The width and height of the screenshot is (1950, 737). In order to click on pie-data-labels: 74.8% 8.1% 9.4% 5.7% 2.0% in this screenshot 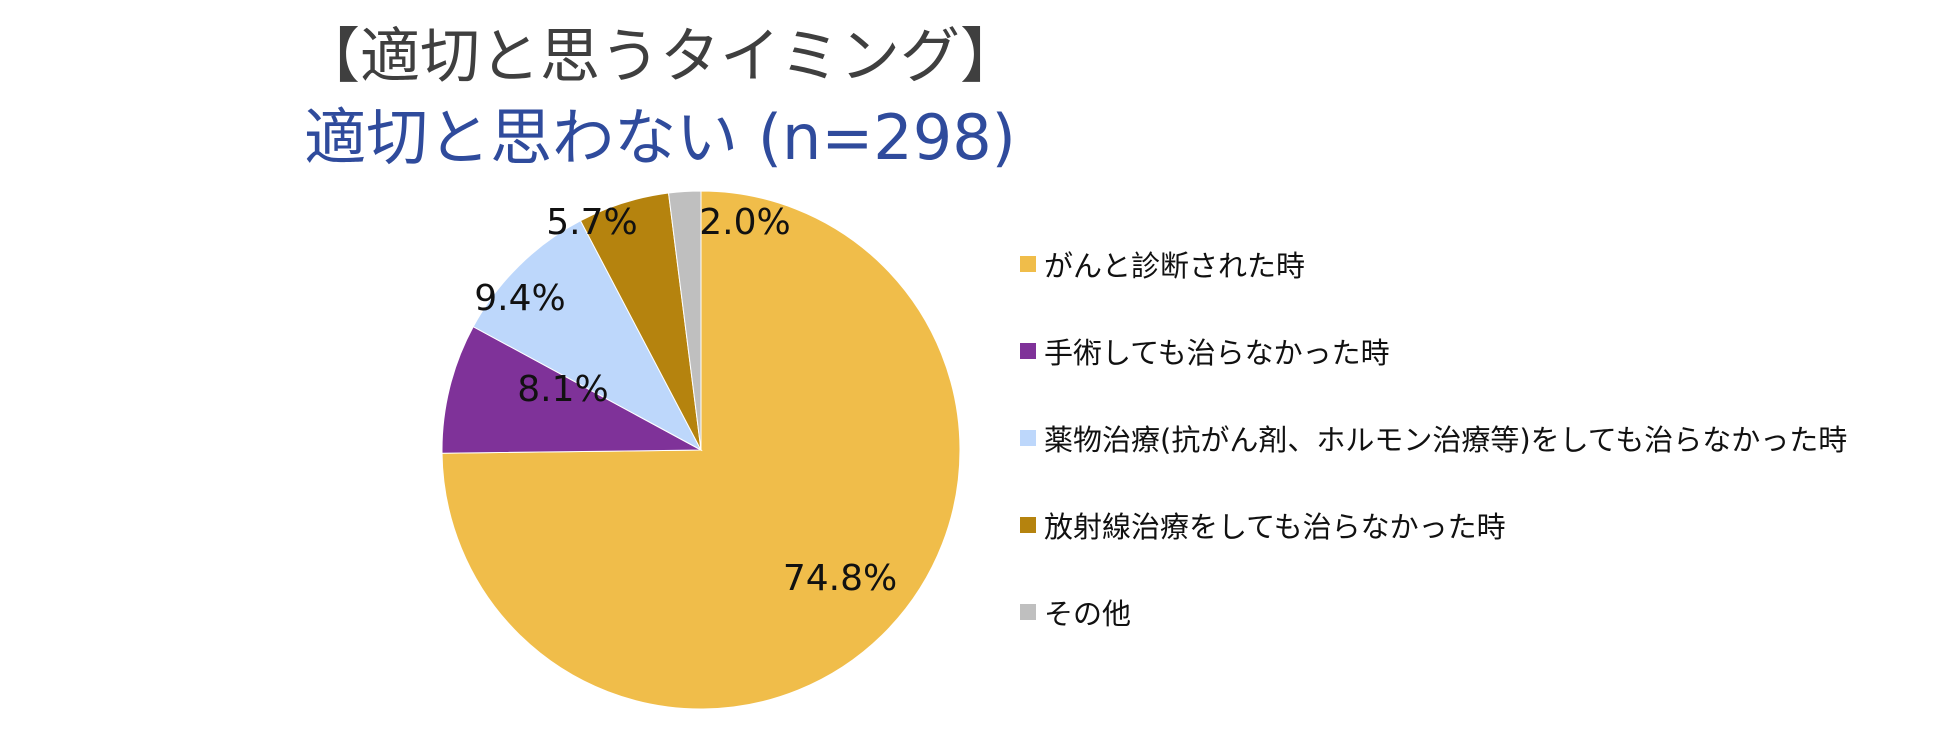, I will do `click(685, 400)`.